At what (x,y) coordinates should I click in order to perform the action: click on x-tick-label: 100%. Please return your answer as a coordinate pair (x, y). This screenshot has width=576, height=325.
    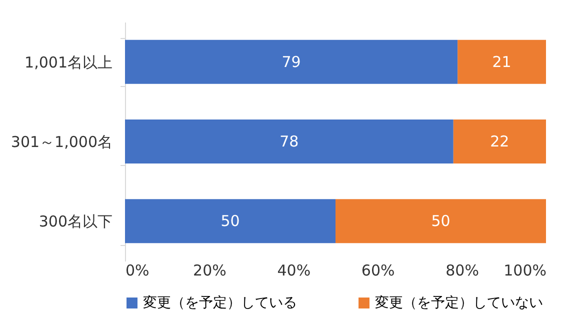
    Looking at the image, I should click on (525, 271).